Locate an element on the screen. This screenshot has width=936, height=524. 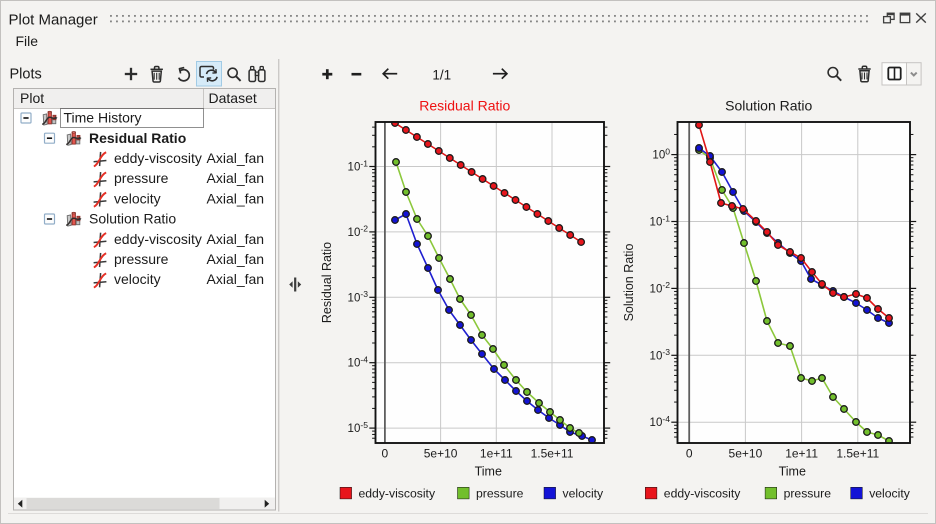
svg-text: File is located at coordinates (27, 41).